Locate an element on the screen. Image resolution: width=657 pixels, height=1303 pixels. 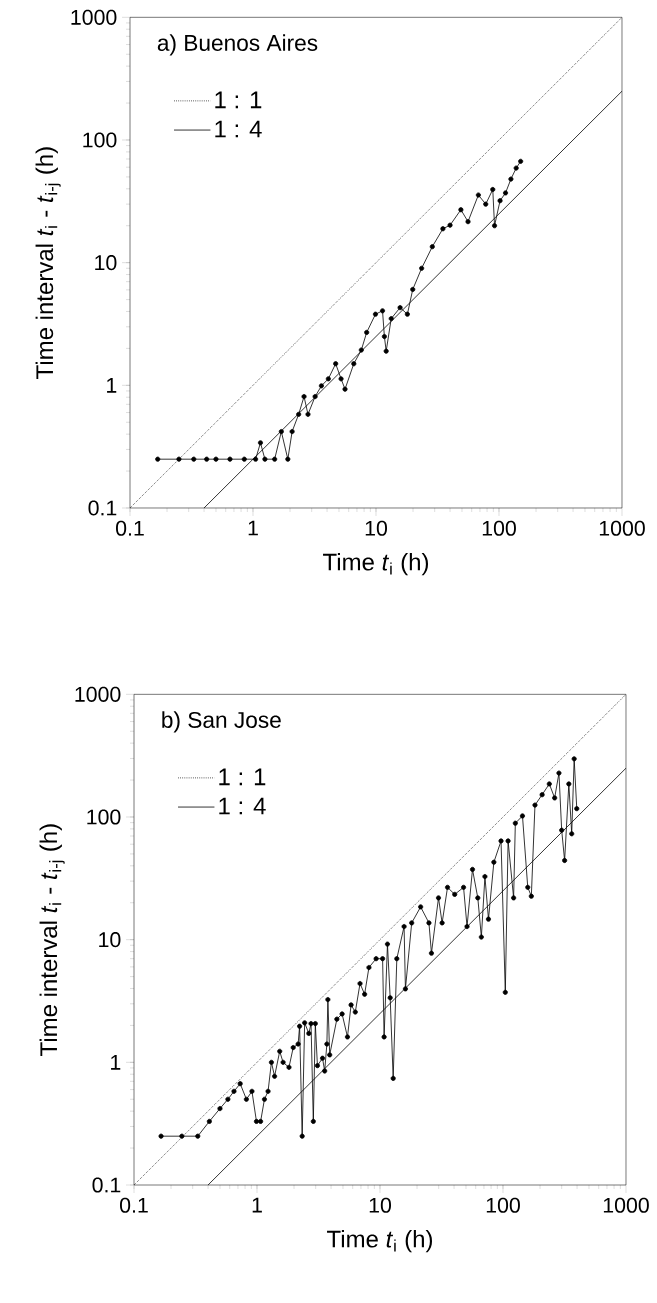
text: a) Buenos Aires is located at coordinates (237, 45).